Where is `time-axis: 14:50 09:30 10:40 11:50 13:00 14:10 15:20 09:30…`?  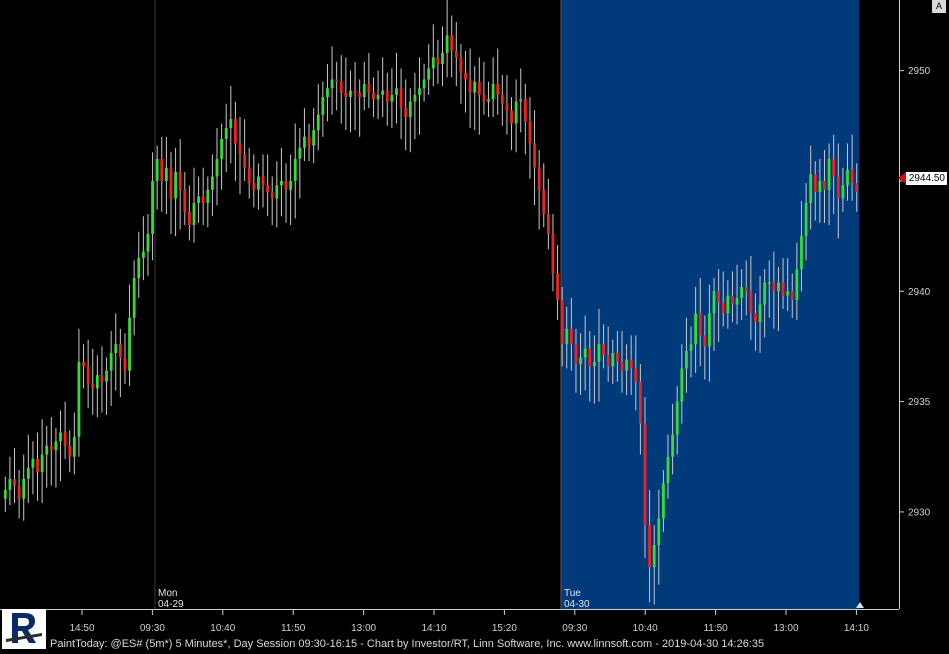
time-axis: 14:50 09:30 10:40 11:50 13:00 14:10 15:20 09:30… is located at coordinates (469, 621).